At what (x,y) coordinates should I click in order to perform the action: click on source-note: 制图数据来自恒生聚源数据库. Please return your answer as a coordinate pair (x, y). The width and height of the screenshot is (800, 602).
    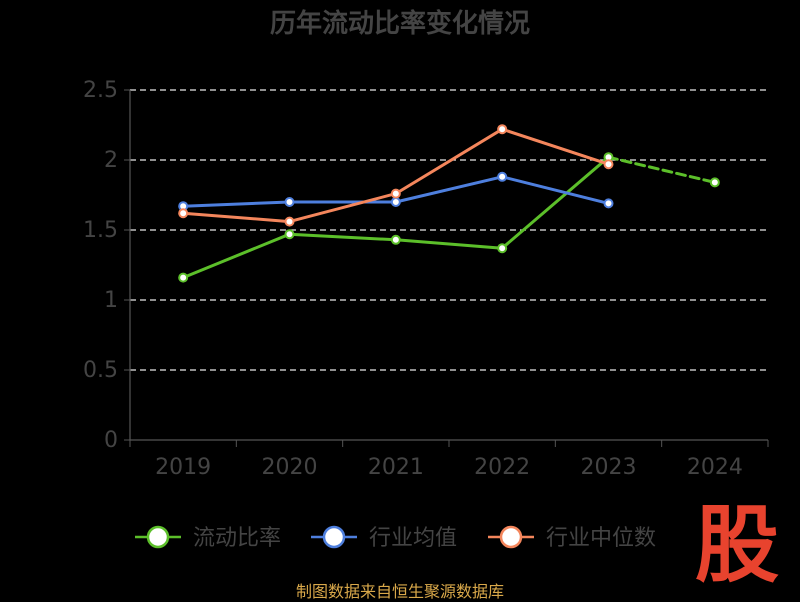
    Looking at the image, I should click on (399, 591).